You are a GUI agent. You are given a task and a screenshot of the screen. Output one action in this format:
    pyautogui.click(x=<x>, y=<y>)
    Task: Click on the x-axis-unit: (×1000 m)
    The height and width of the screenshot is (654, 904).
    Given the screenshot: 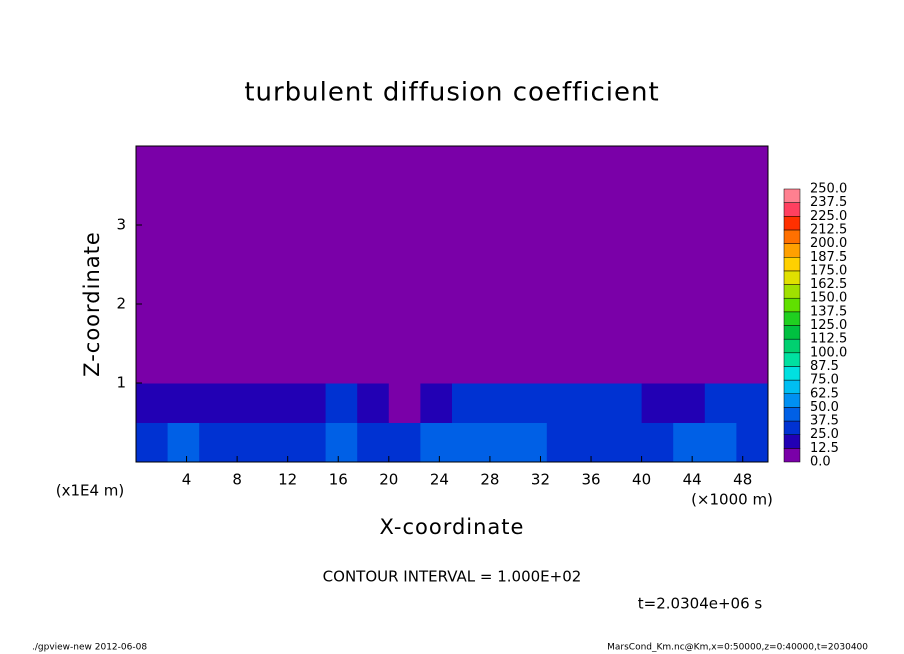 What is the action you would take?
    pyautogui.click(x=732, y=500)
    